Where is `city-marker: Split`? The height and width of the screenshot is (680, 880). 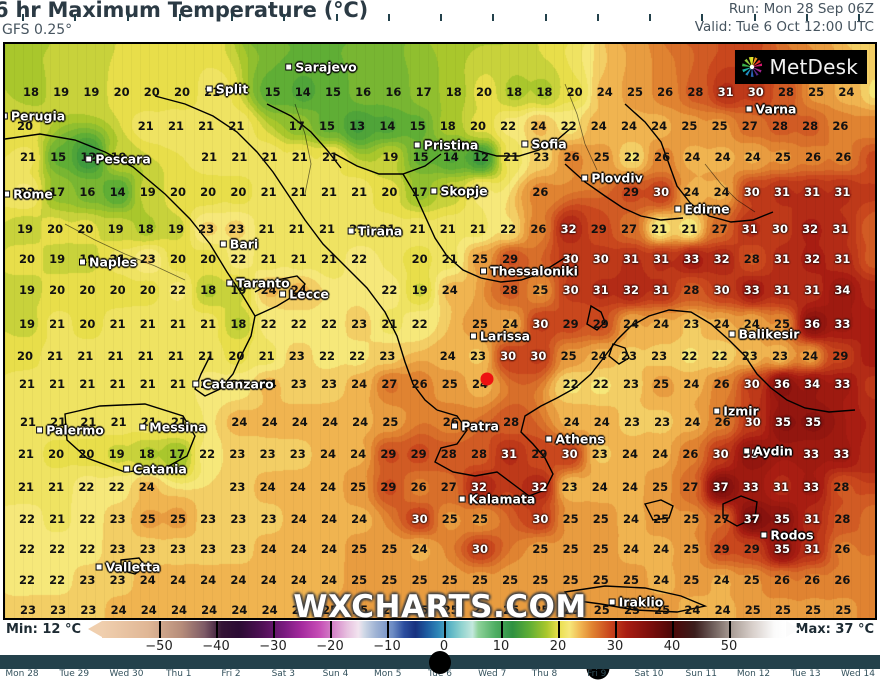
city-marker: Split is located at coordinates (226, 89).